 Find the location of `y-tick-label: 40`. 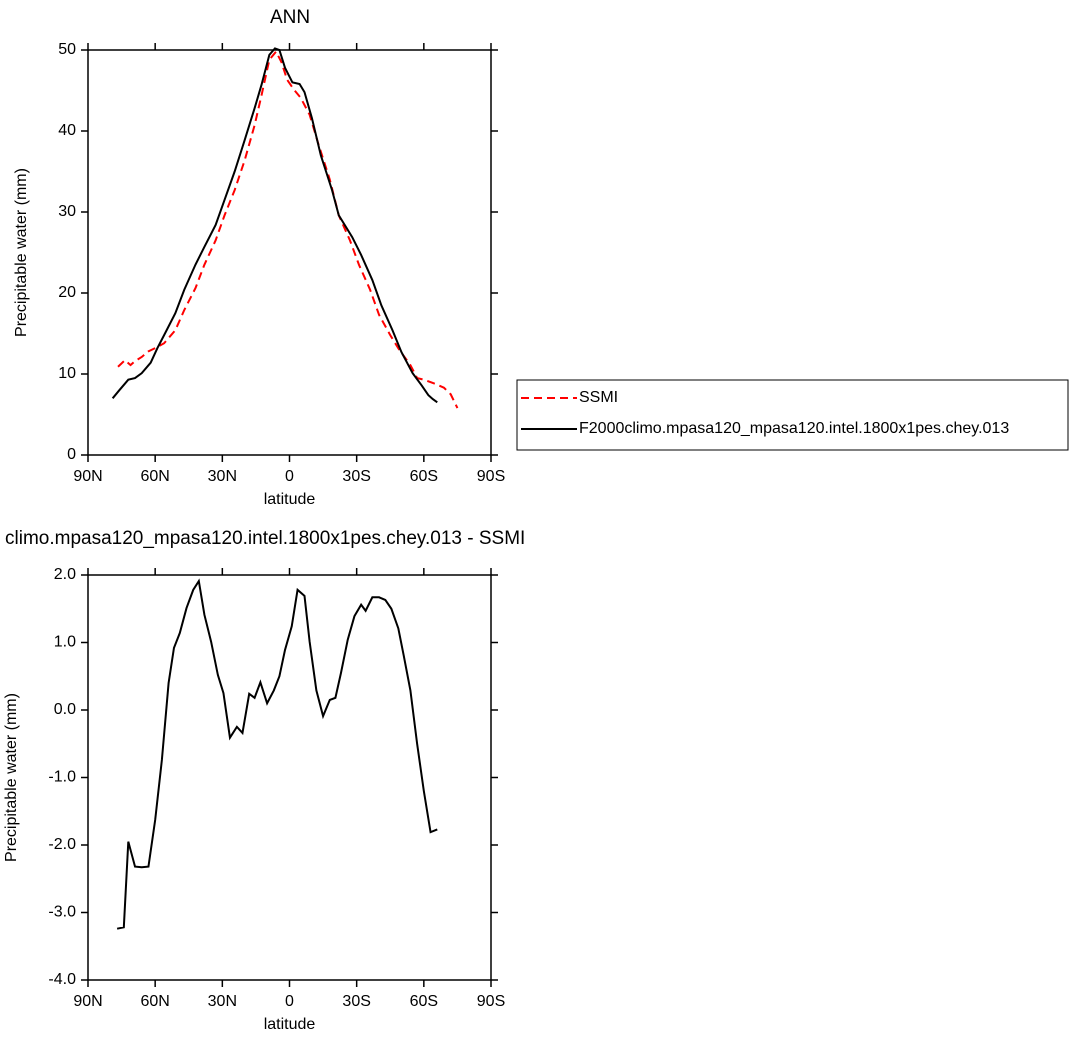

y-tick-label: 40 is located at coordinates (67, 130).